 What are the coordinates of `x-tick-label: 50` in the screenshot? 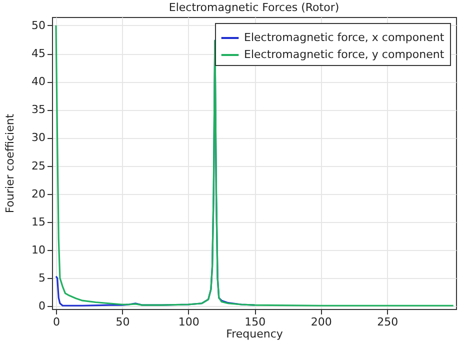 It's located at (123, 322).